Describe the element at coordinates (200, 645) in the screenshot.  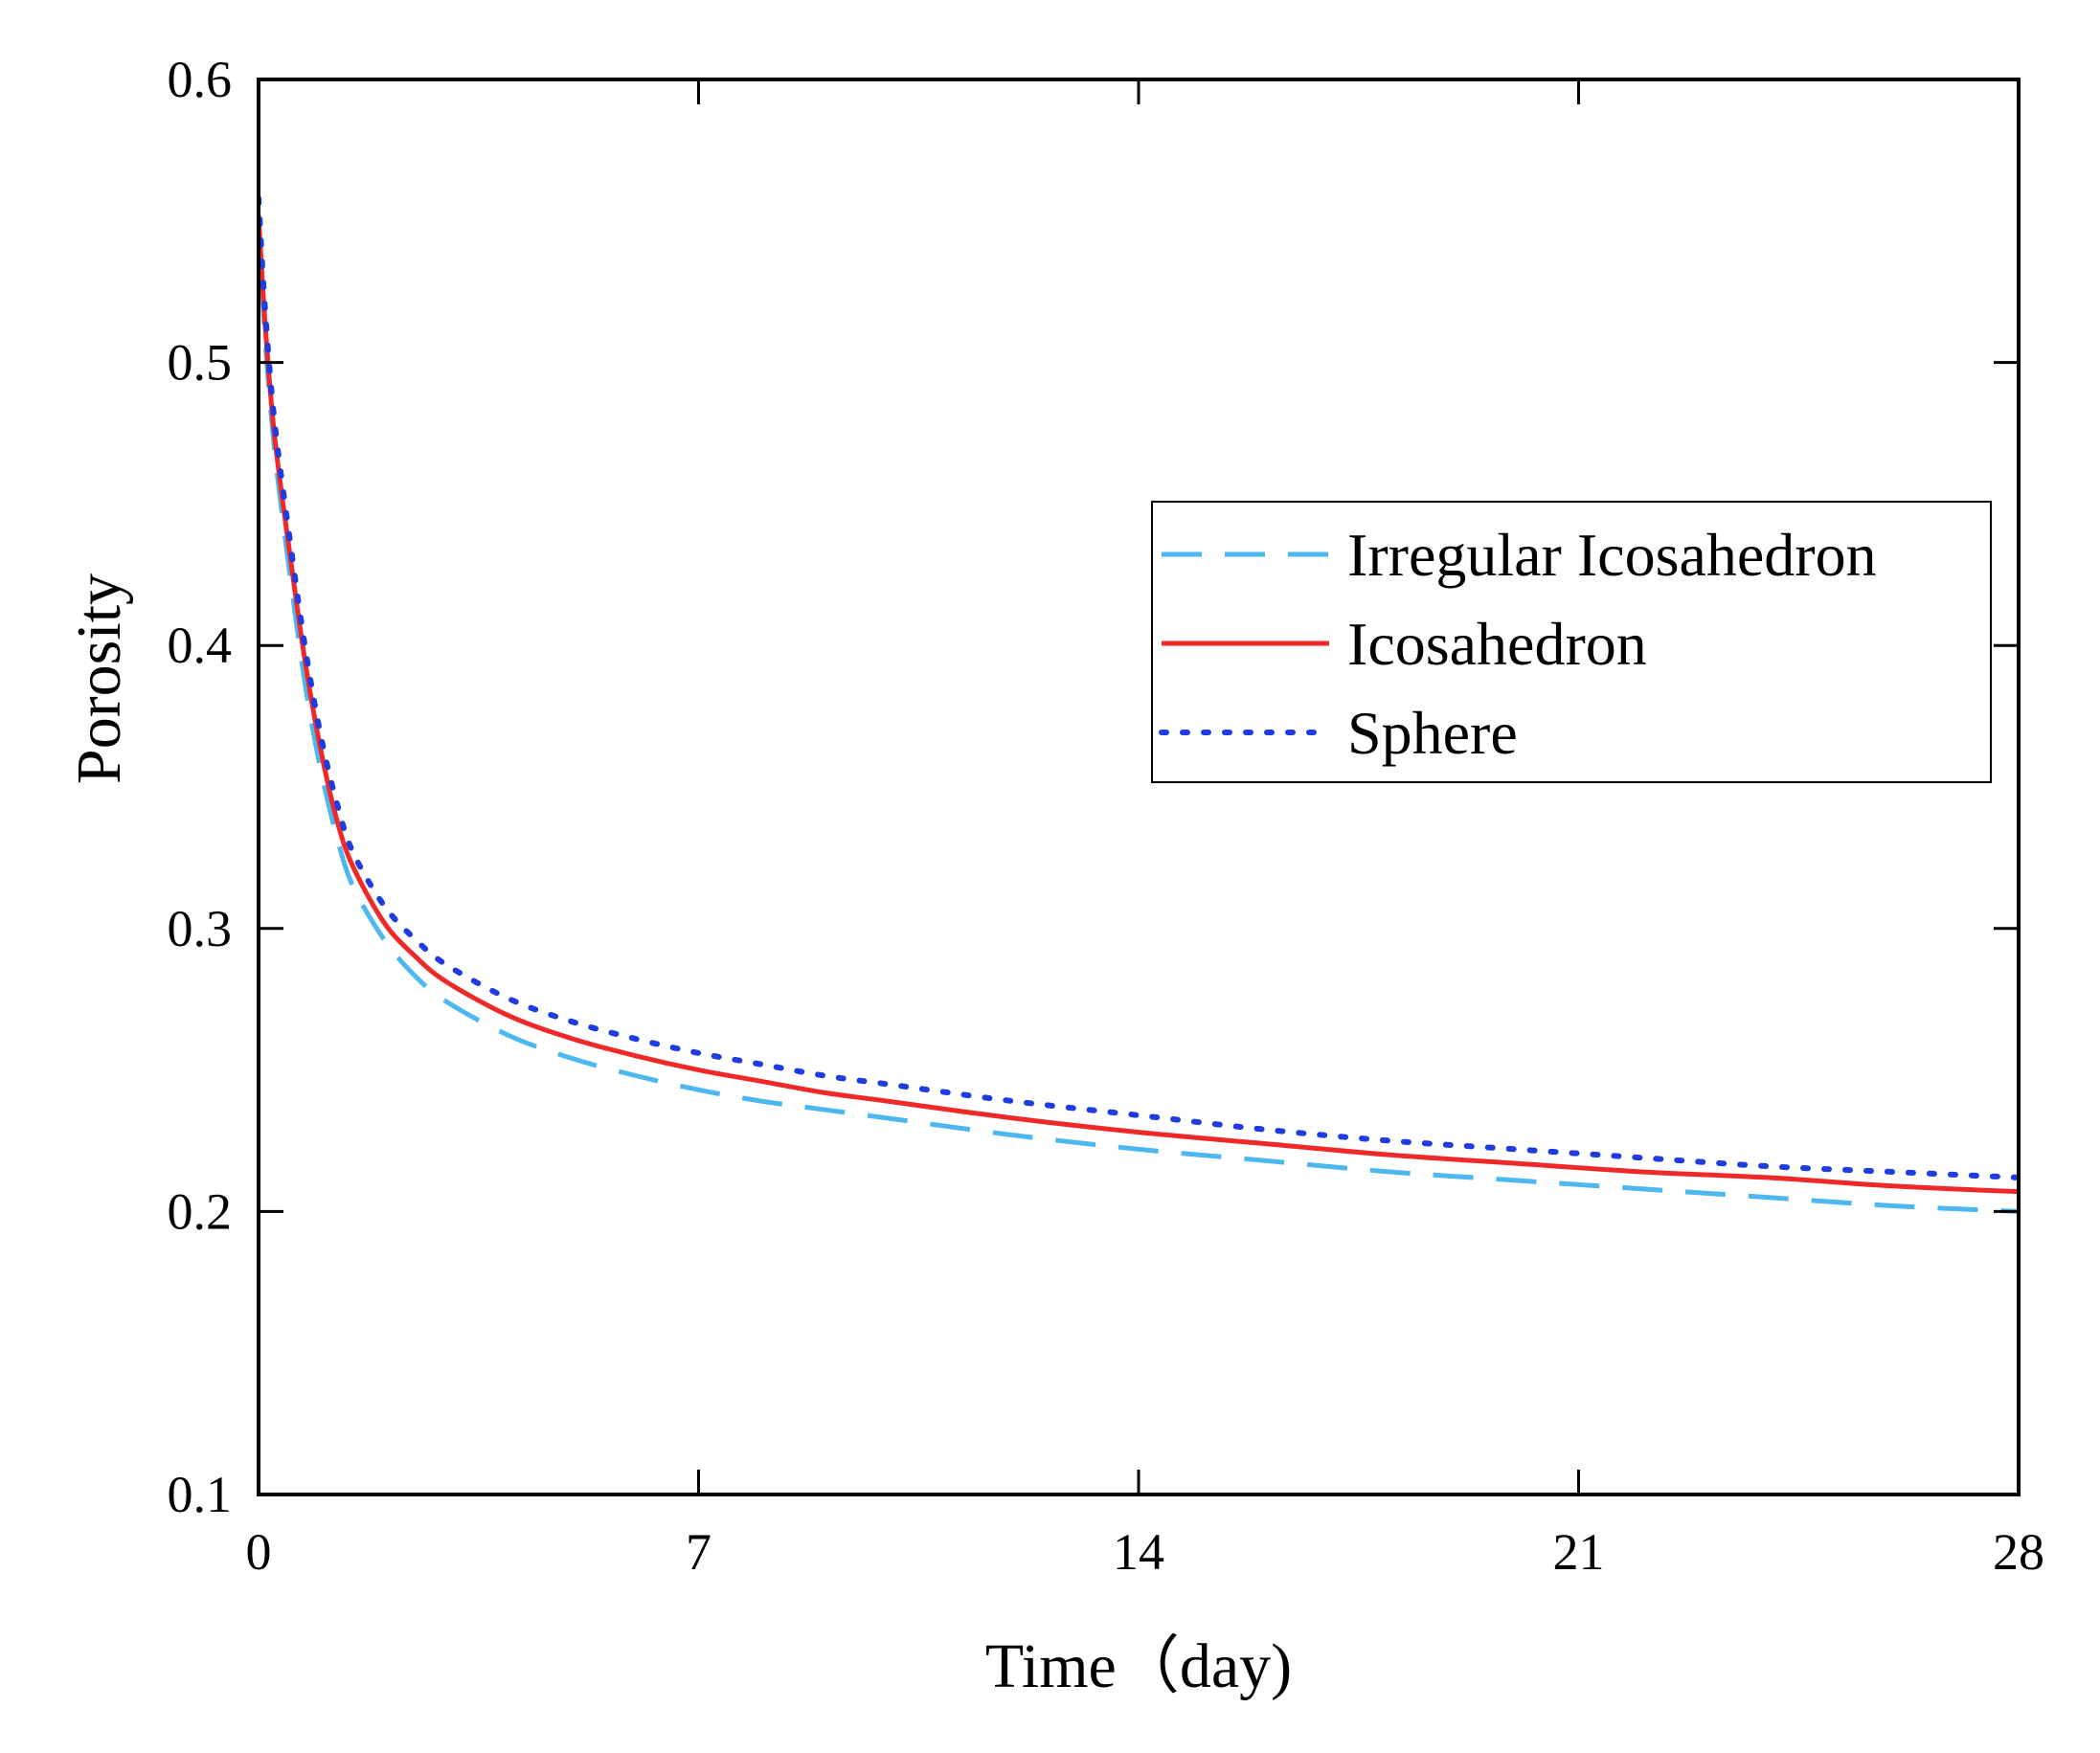
I see `y-tick-label: 0.4` at that location.